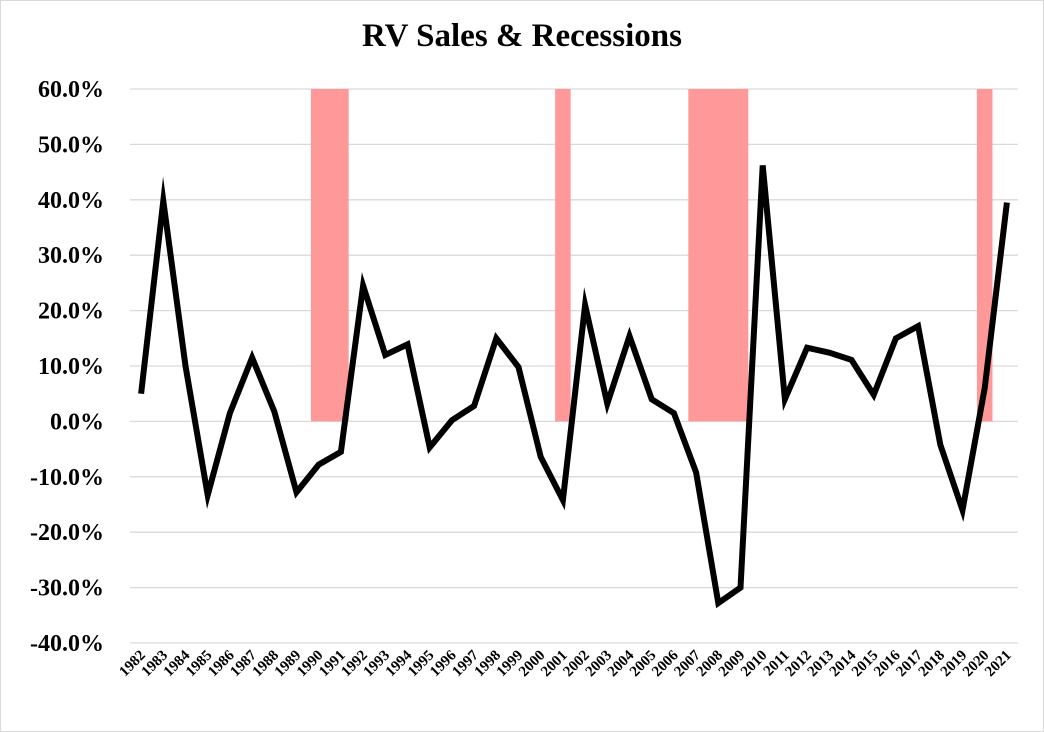  I want to click on y-tick-label: -40.0%, so click(67, 644).